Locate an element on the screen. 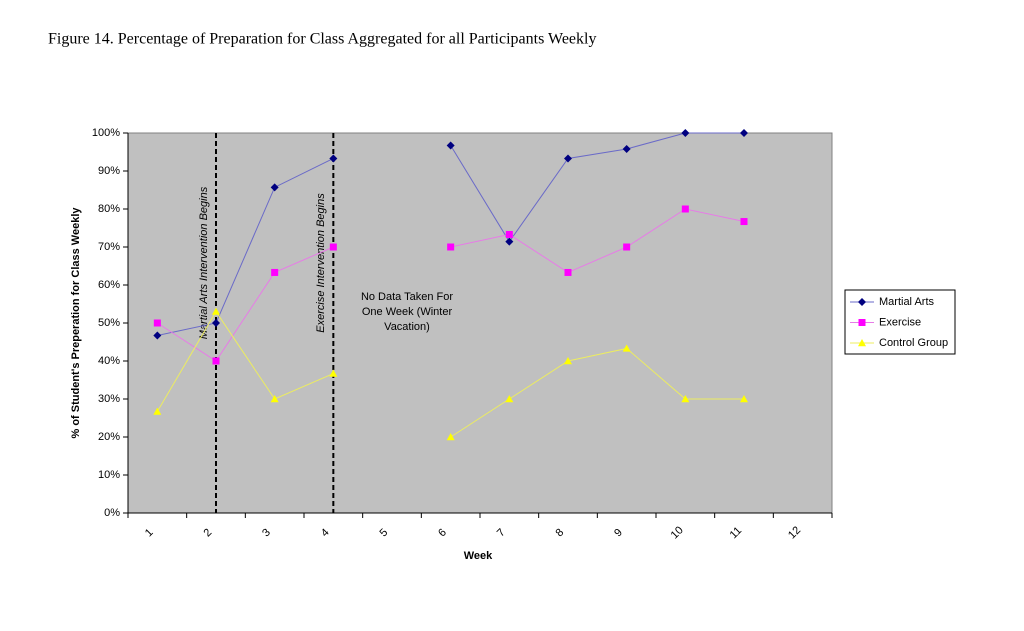  y-tick-label: 10% is located at coordinates (109, 475).